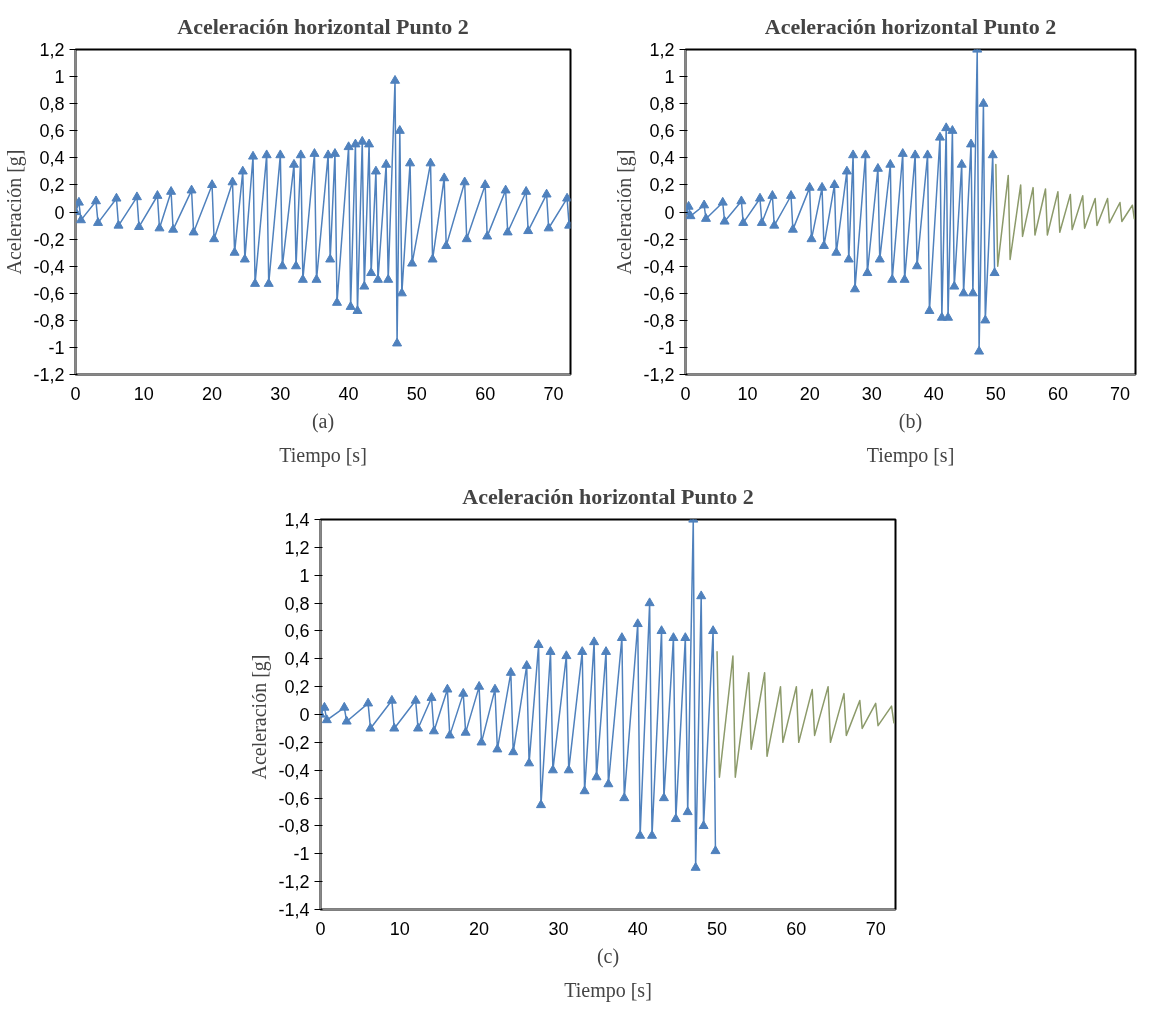 The image size is (1170, 1032). Describe the element at coordinates (297, 520) in the screenshot. I see `y-tick-label: 1,4` at that location.